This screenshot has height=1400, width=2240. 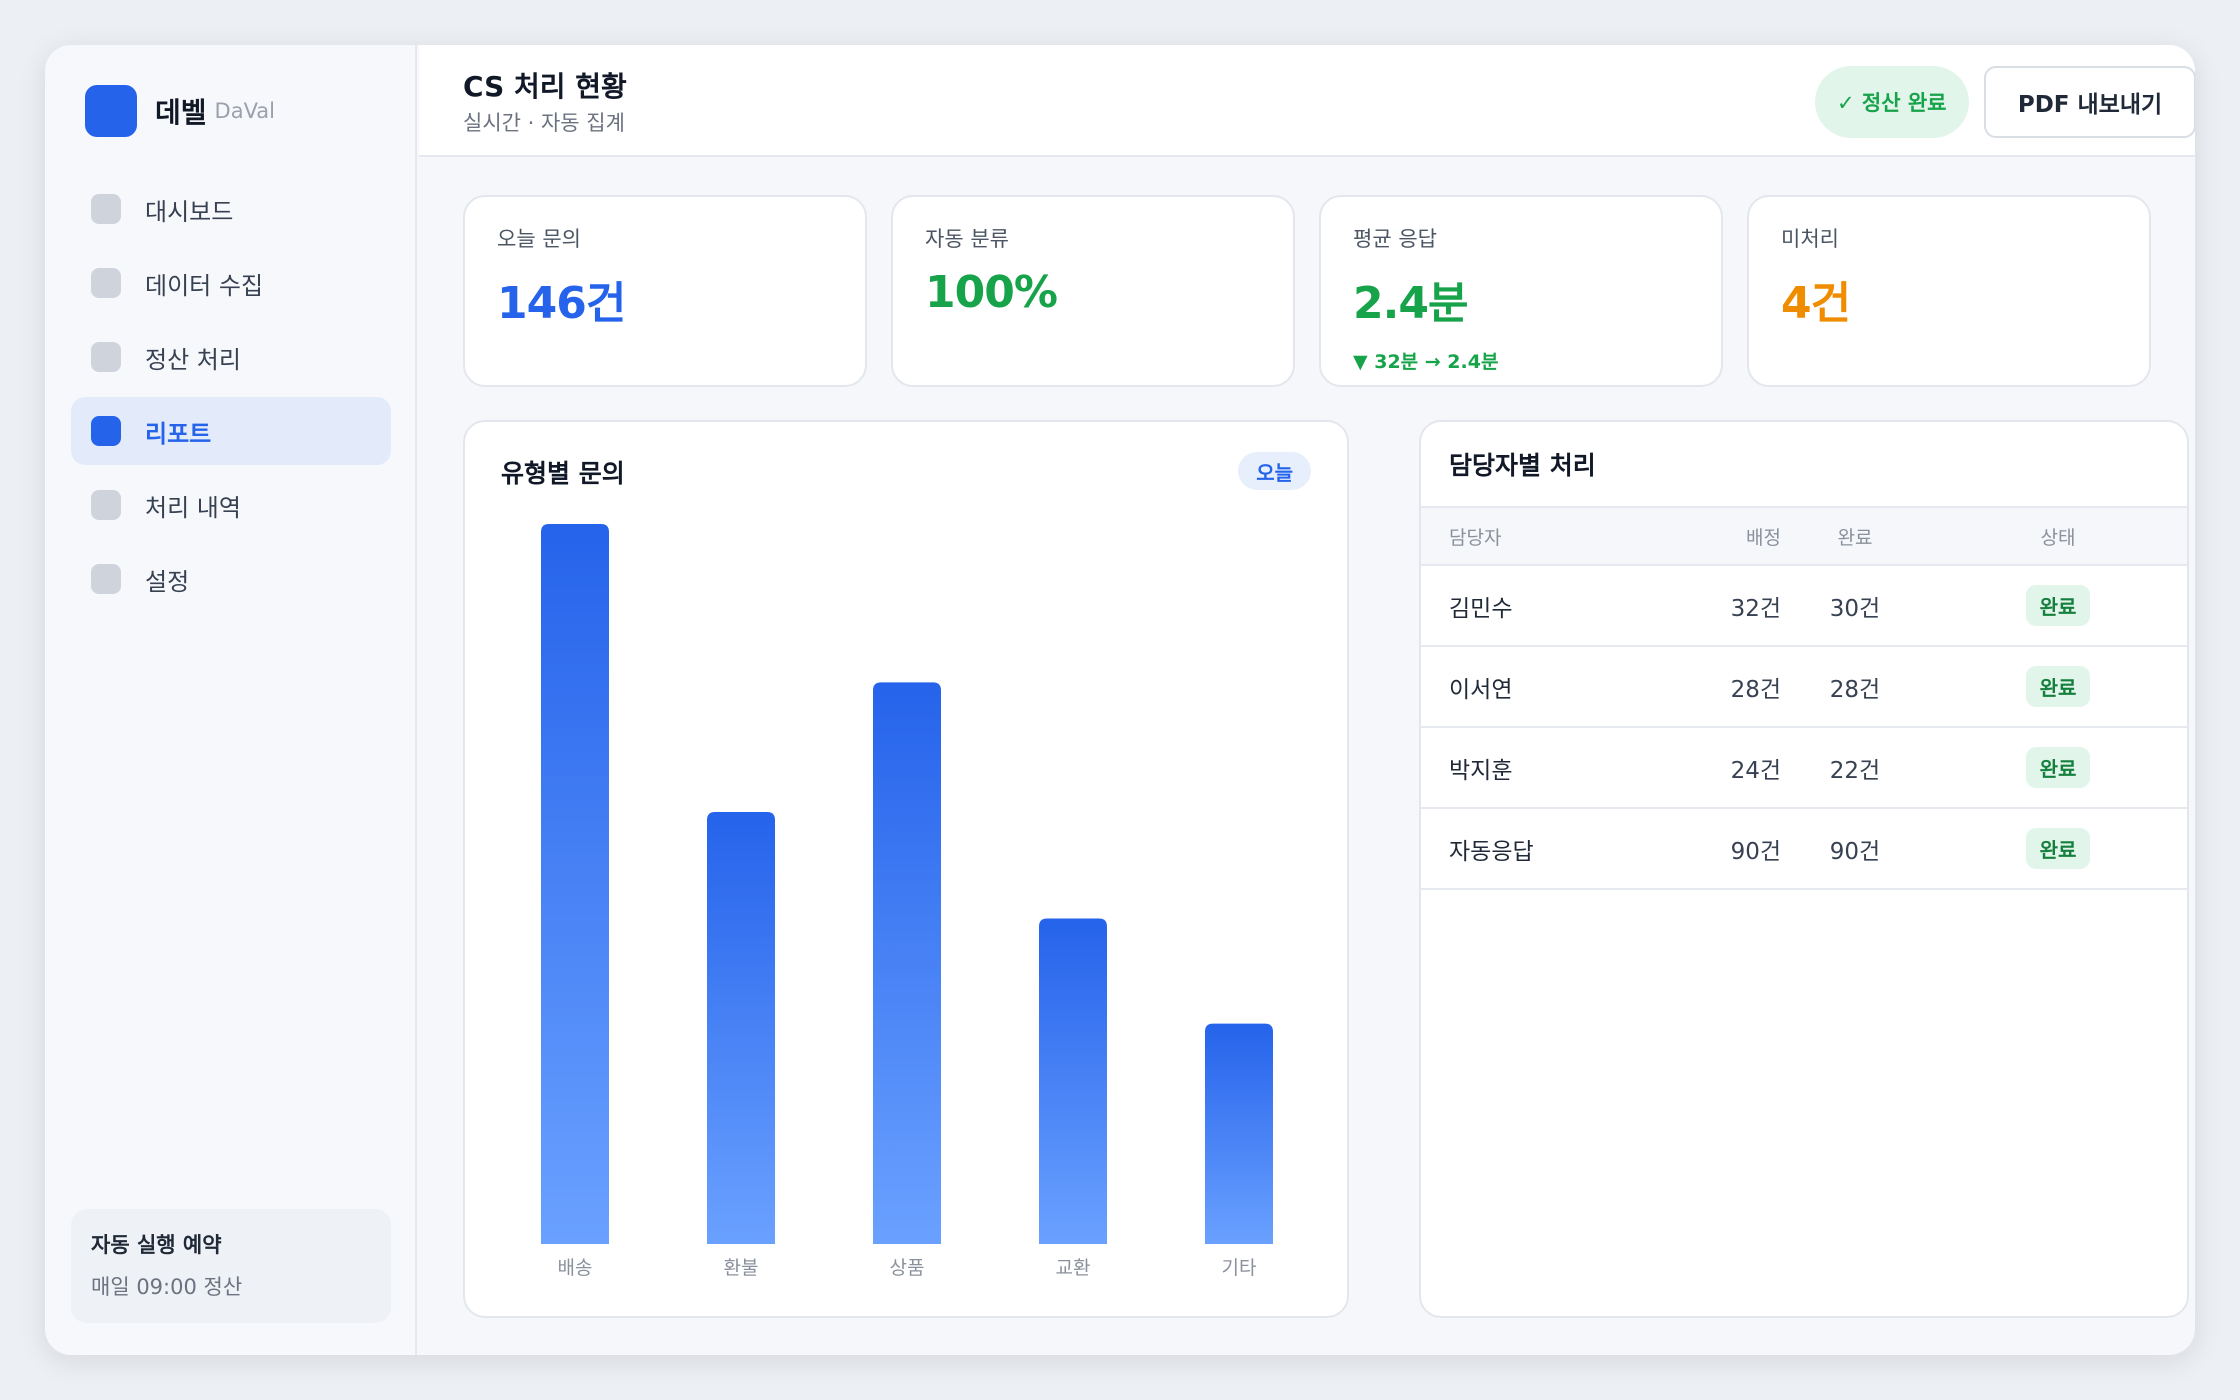 What do you see at coordinates (1536, 606) in the screenshot?
I see `cell-assignee: 김민수` at bounding box center [1536, 606].